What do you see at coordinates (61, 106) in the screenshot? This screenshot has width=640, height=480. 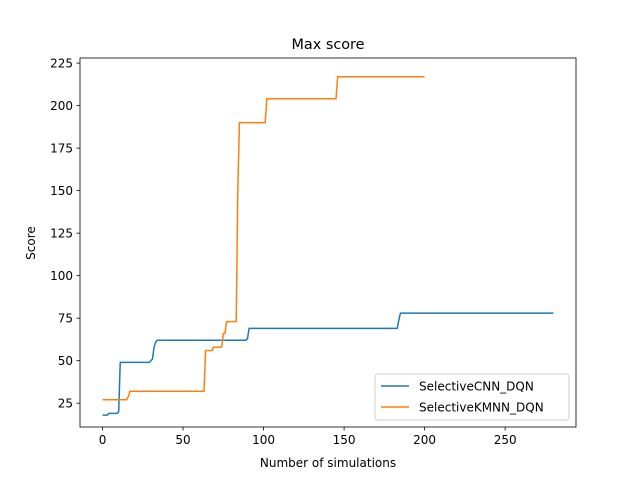 I see `y-tick-label: 200` at bounding box center [61, 106].